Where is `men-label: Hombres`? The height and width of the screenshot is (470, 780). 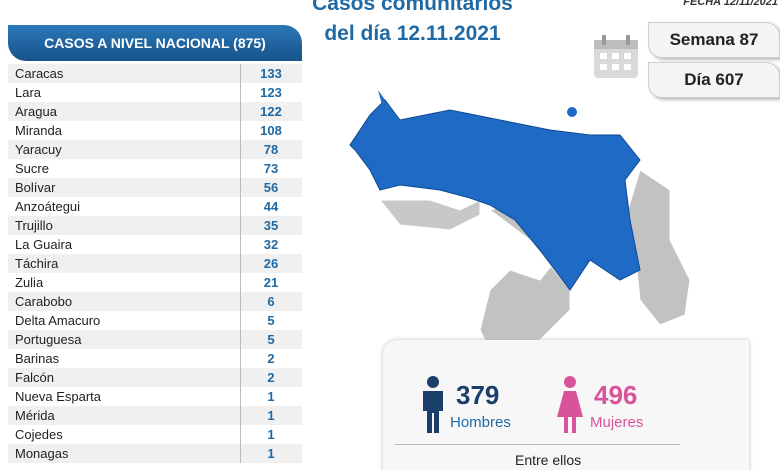 men-label: Hombres is located at coordinates (480, 422).